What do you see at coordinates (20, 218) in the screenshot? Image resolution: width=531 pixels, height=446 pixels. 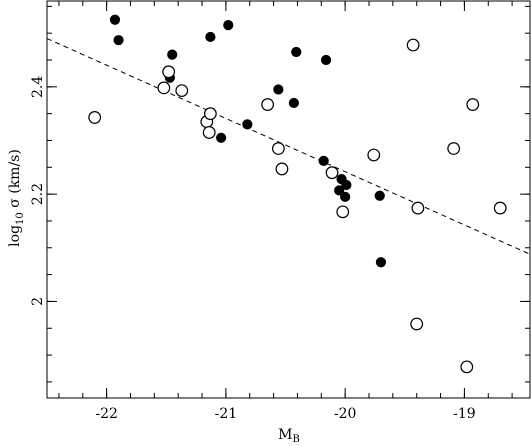 I see `y-axis-label-subscript: 10` at bounding box center [20, 218].